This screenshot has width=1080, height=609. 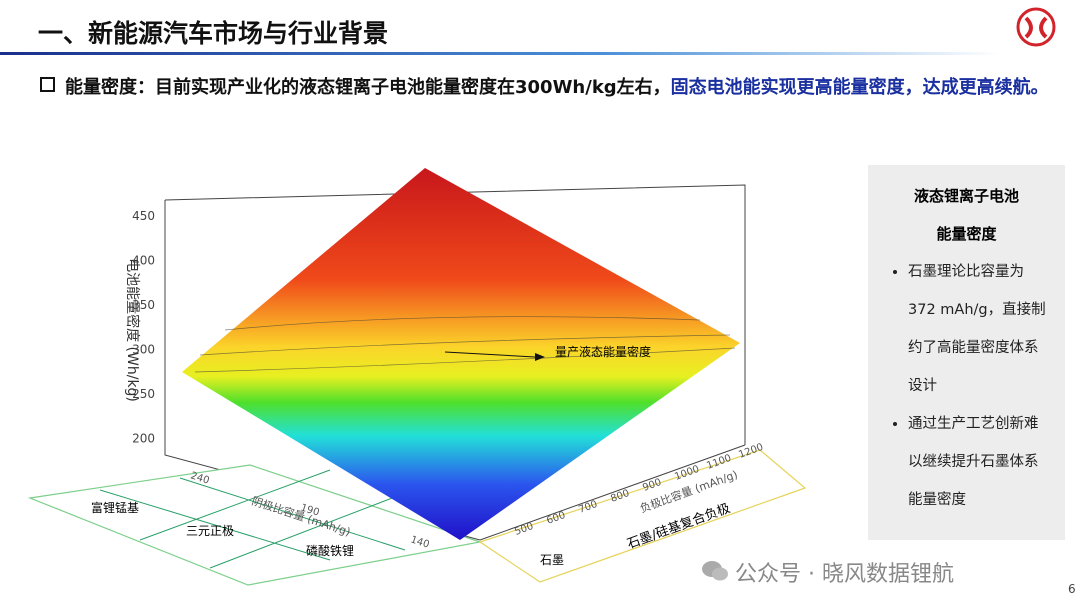 What do you see at coordinates (132, 330) in the screenshot?
I see `z-axis-label: 电池能量密度 (Wh/kg)` at bounding box center [132, 330].